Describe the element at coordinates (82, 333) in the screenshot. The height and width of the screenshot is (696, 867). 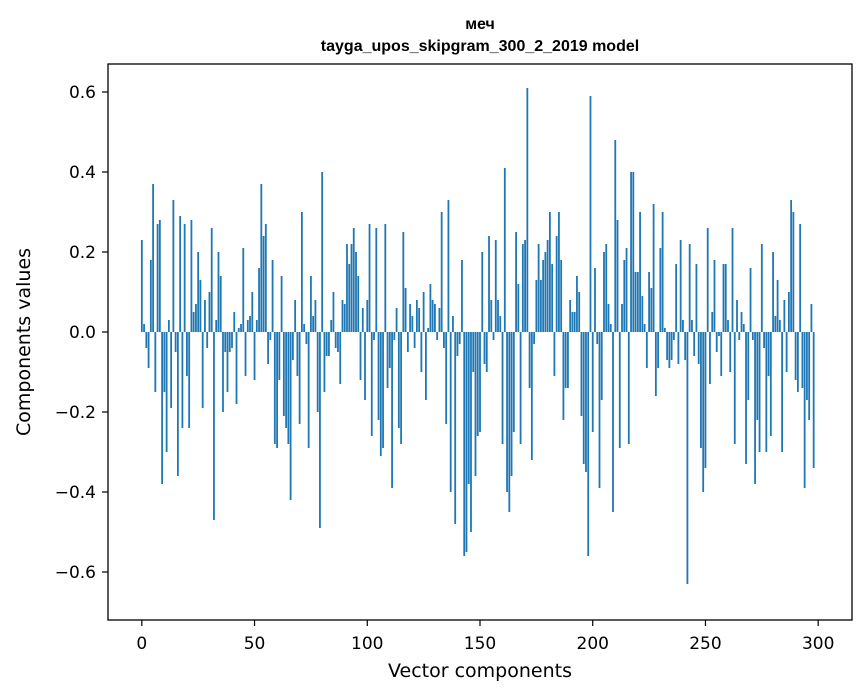
I see `y-tick-label: 0.0` at that location.